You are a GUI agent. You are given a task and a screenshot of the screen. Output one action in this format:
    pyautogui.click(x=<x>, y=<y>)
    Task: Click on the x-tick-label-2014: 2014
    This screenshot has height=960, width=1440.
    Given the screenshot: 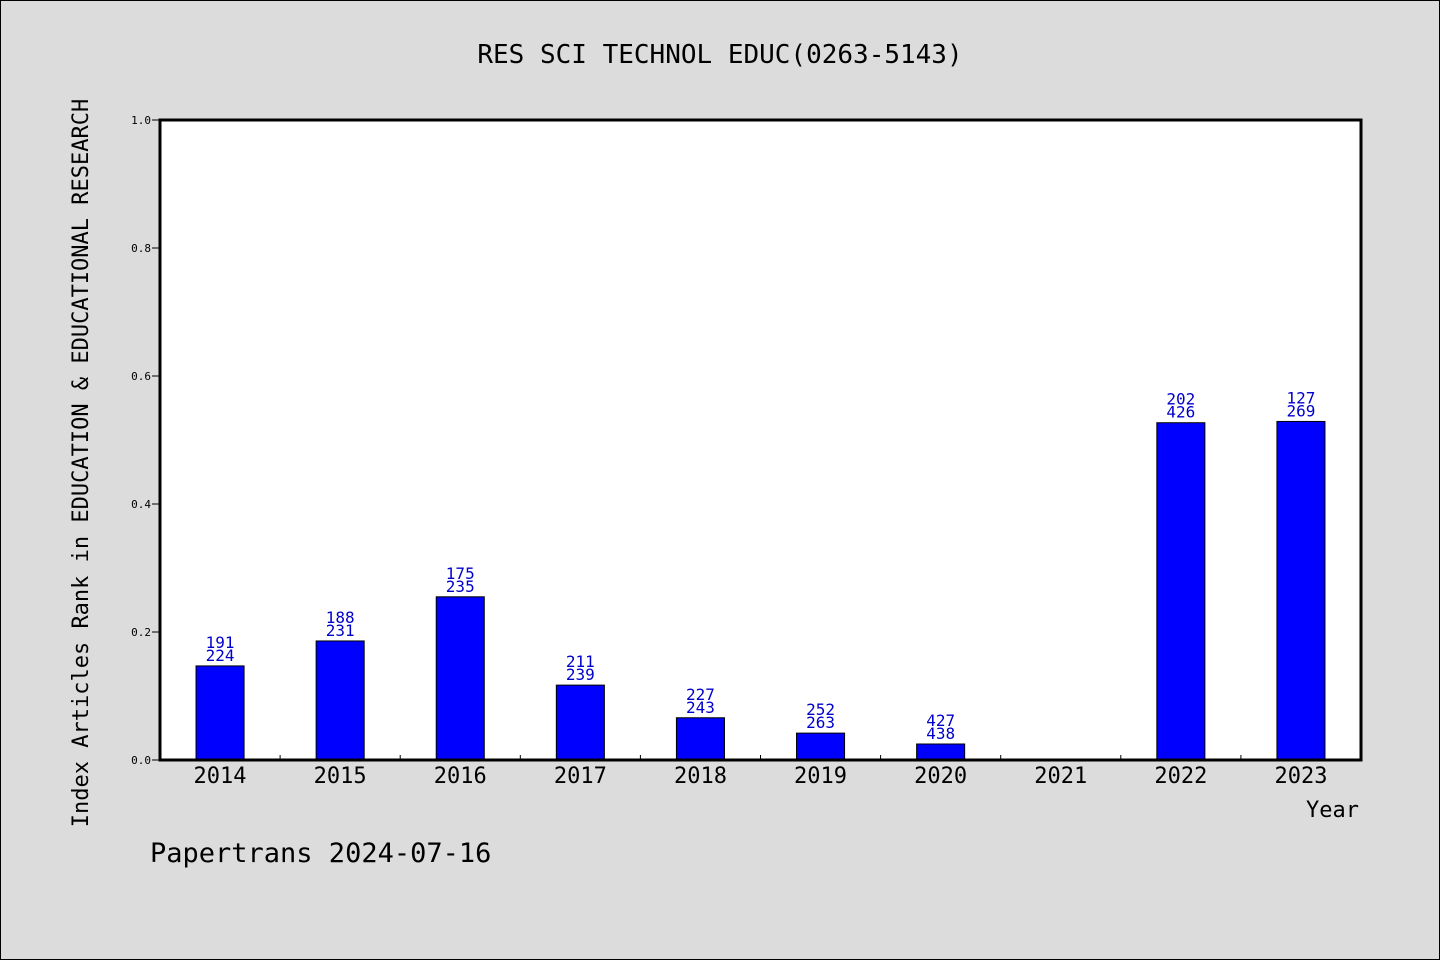 What is the action you would take?
    pyautogui.click(x=220, y=776)
    